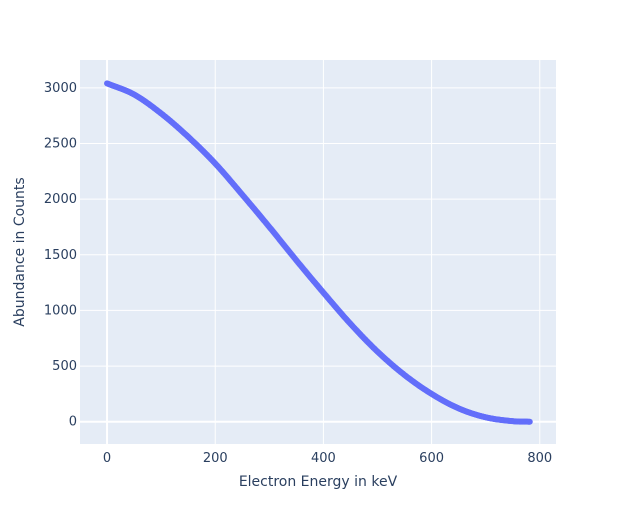  Describe the element at coordinates (73, 422) in the screenshot. I see `y-tick-label: 0` at that location.